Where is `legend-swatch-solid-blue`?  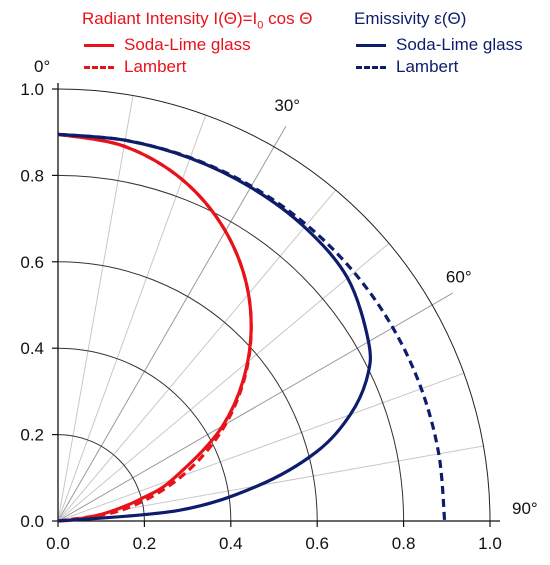
legend-swatch-solid-blue is located at coordinates (371, 45).